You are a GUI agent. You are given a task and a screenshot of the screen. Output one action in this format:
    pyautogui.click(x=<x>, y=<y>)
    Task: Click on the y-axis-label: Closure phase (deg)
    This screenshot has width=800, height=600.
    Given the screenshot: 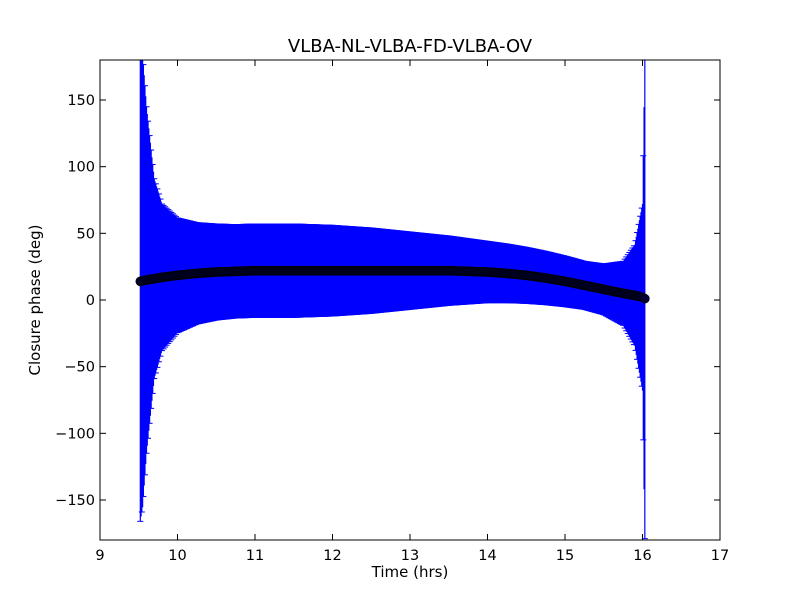 What is the action you would take?
    pyautogui.click(x=35, y=300)
    